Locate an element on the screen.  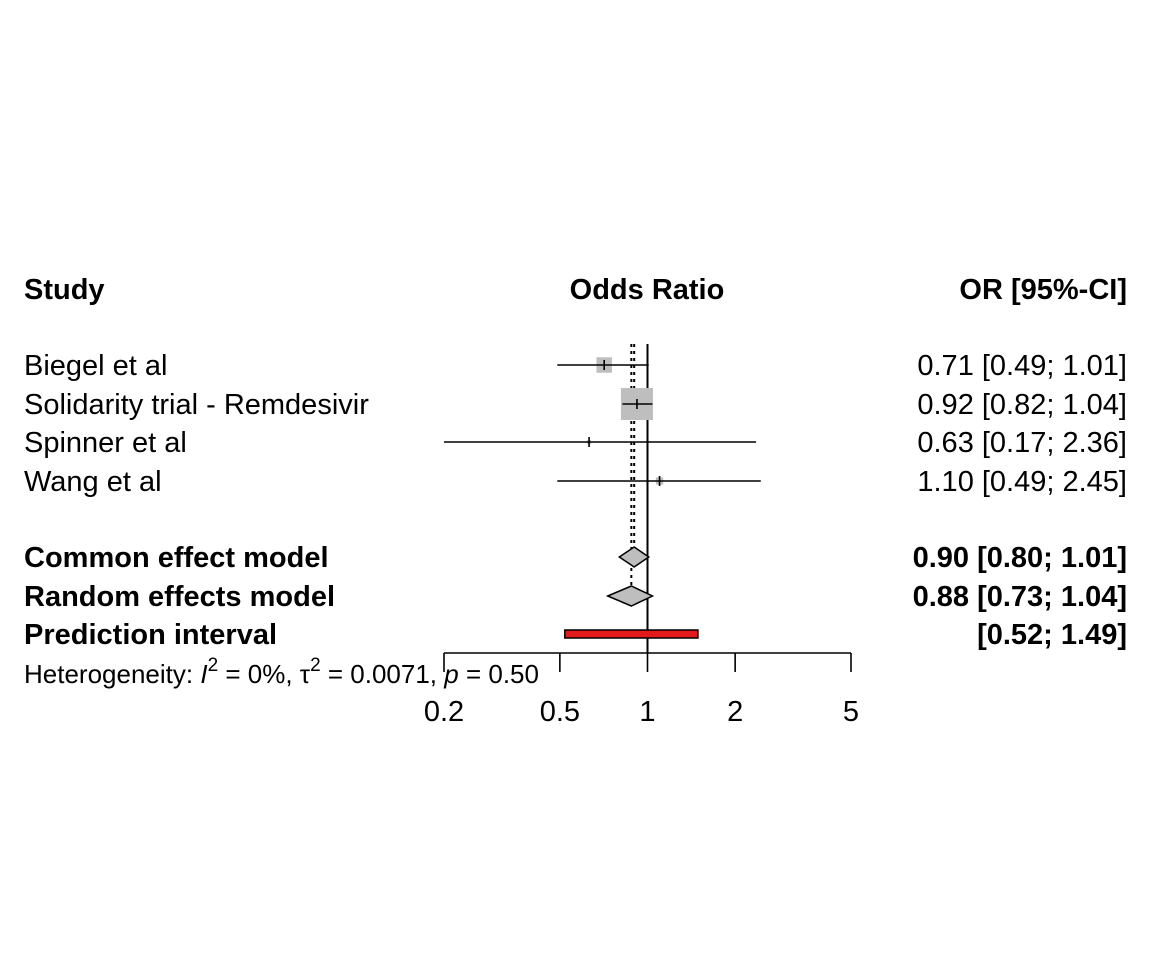
tau-value: = 0.0071, is located at coordinates (383, 674).